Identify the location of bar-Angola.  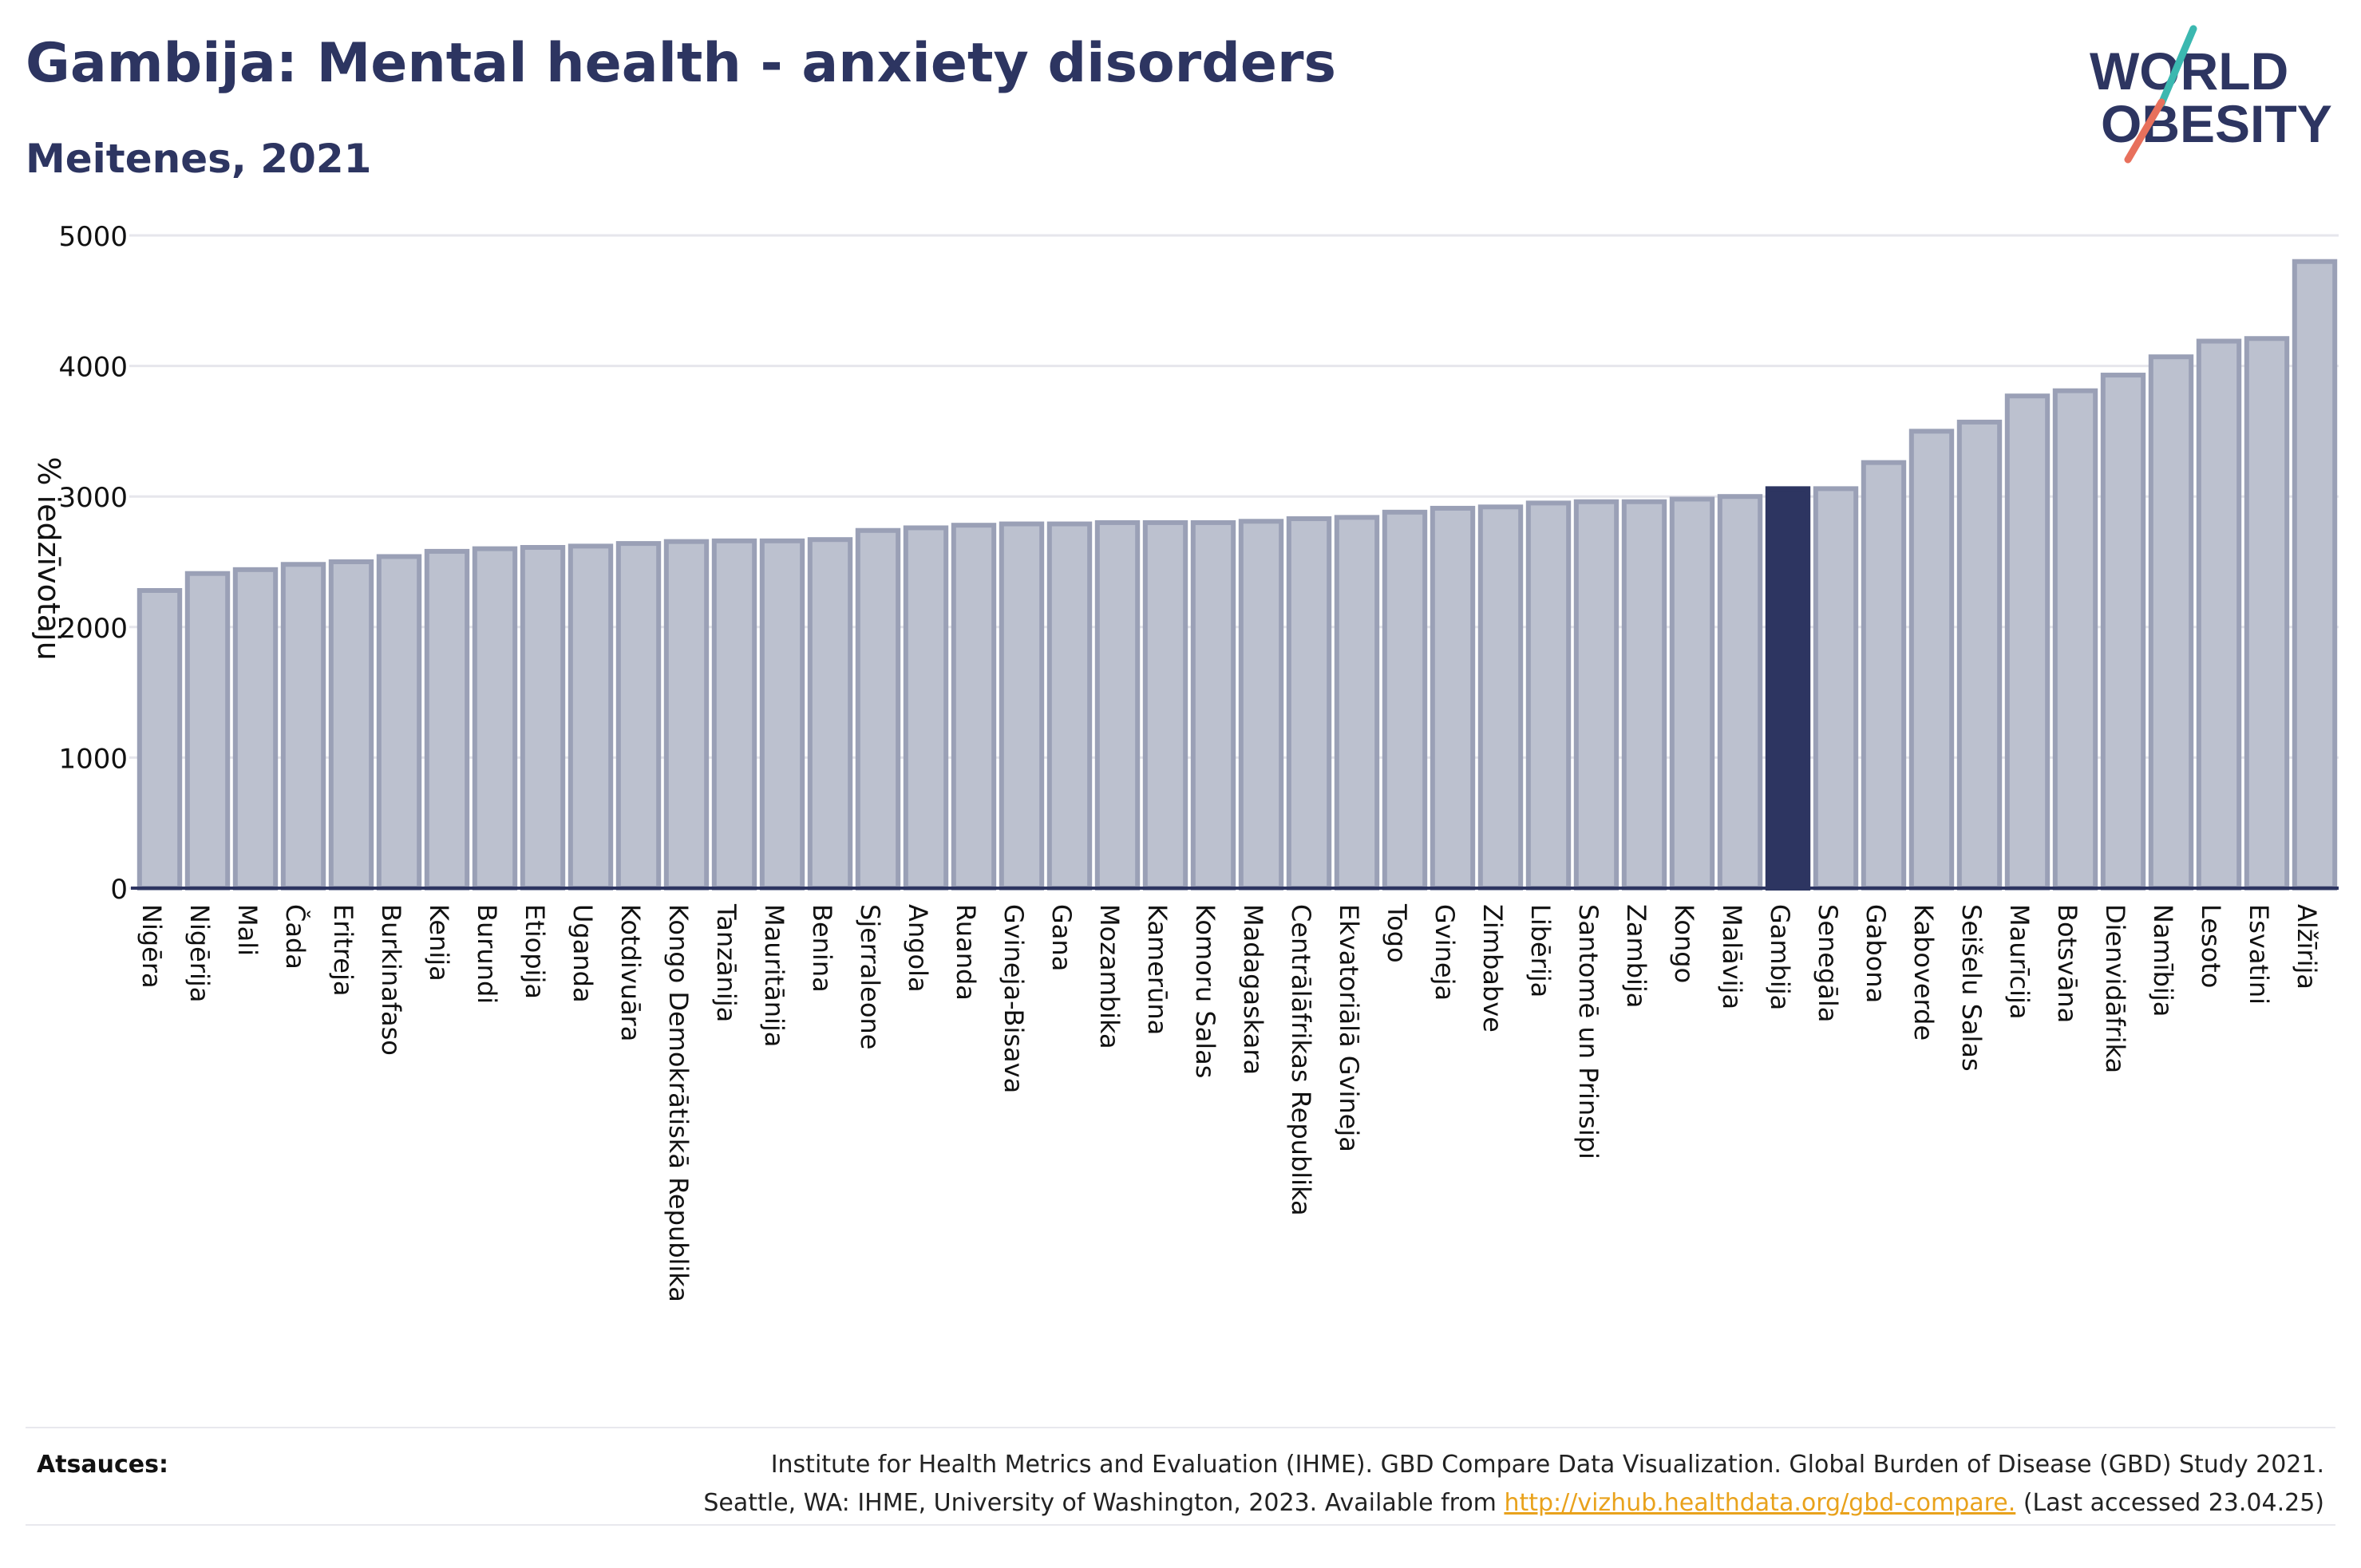
(926, 708).